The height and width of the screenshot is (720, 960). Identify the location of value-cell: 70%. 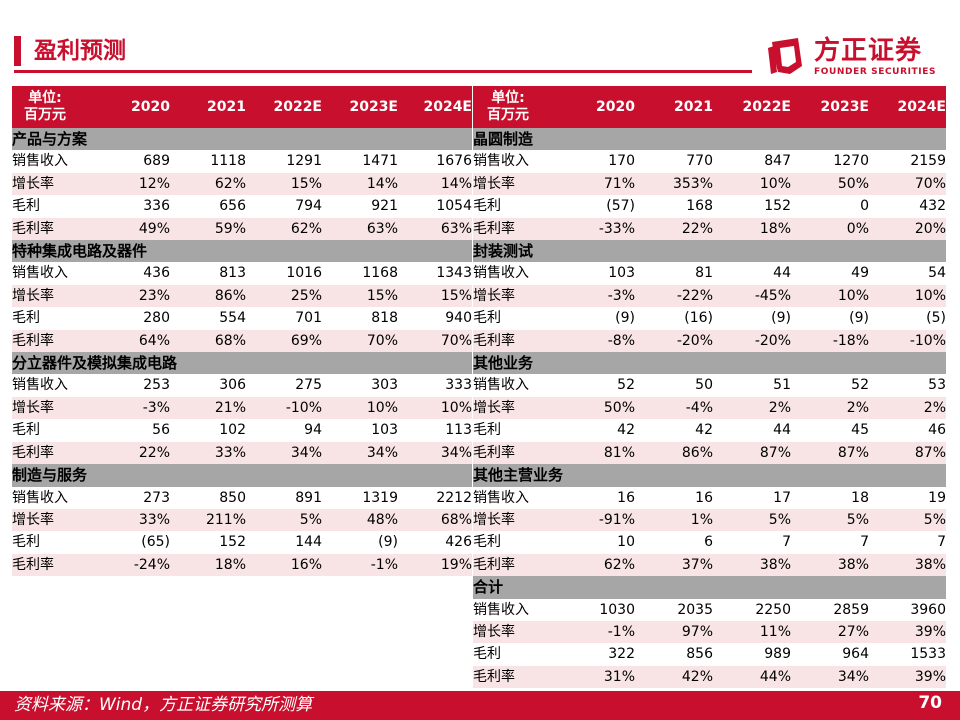
(435, 341).